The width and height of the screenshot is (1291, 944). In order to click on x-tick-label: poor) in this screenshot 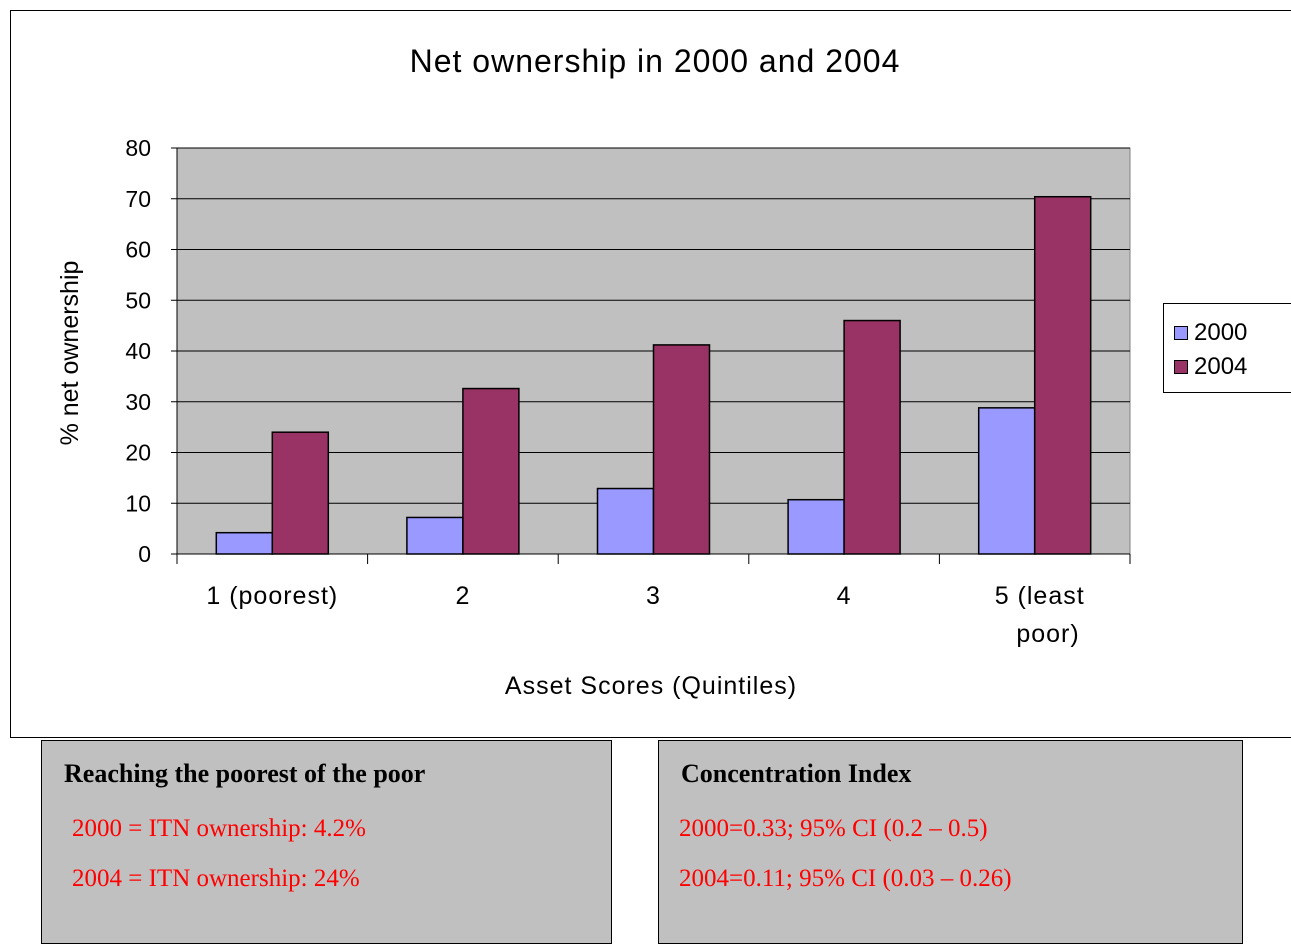, I will do `click(1047, 634)`.